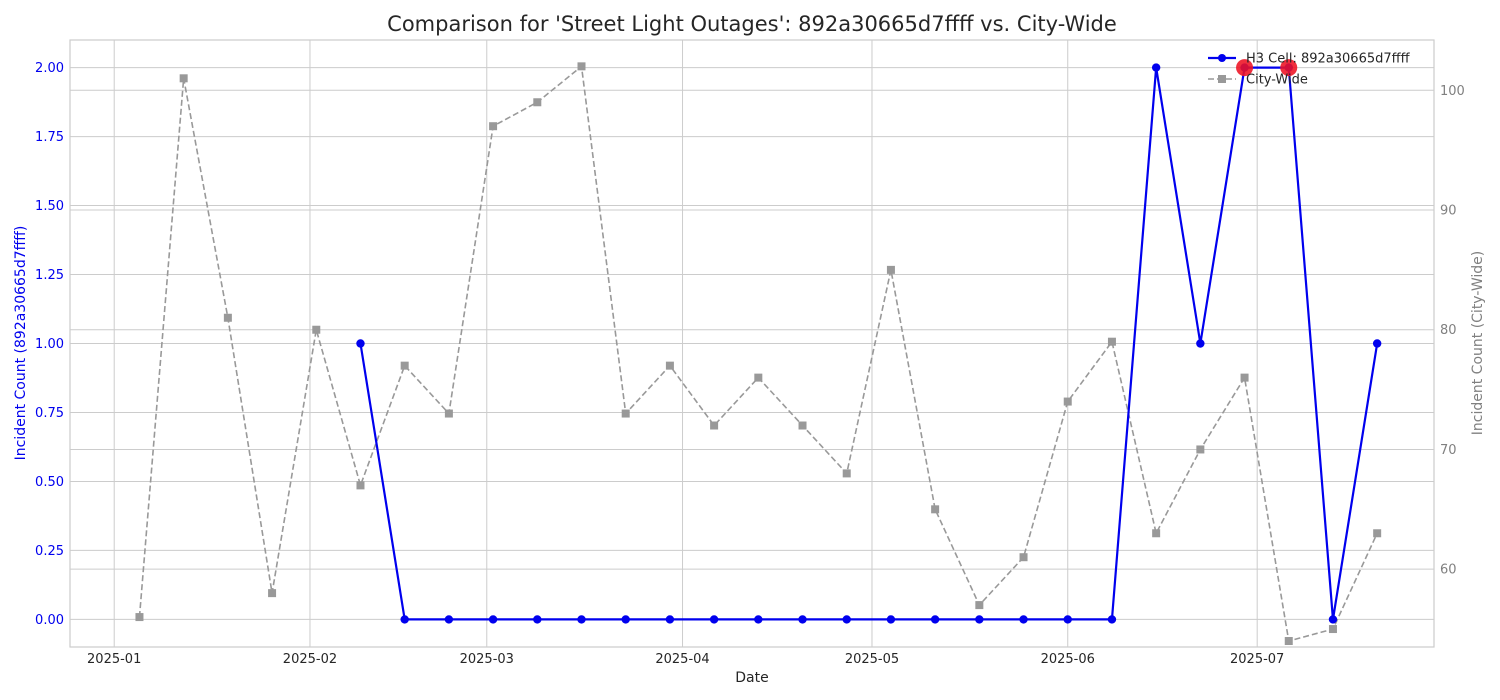 The width and height of the screenshot is (1500, 700). I want to click on y-right-tick-label: 60, so click(1448, 570).